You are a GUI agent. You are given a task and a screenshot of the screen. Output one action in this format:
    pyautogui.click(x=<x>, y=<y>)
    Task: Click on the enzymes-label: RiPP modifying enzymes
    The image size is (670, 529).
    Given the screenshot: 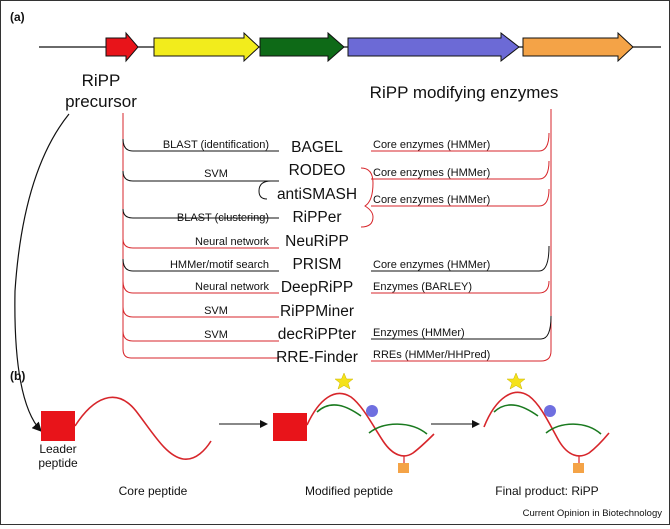 What is the action you would take?
    pyautogui.click(x=464, y=92)
    